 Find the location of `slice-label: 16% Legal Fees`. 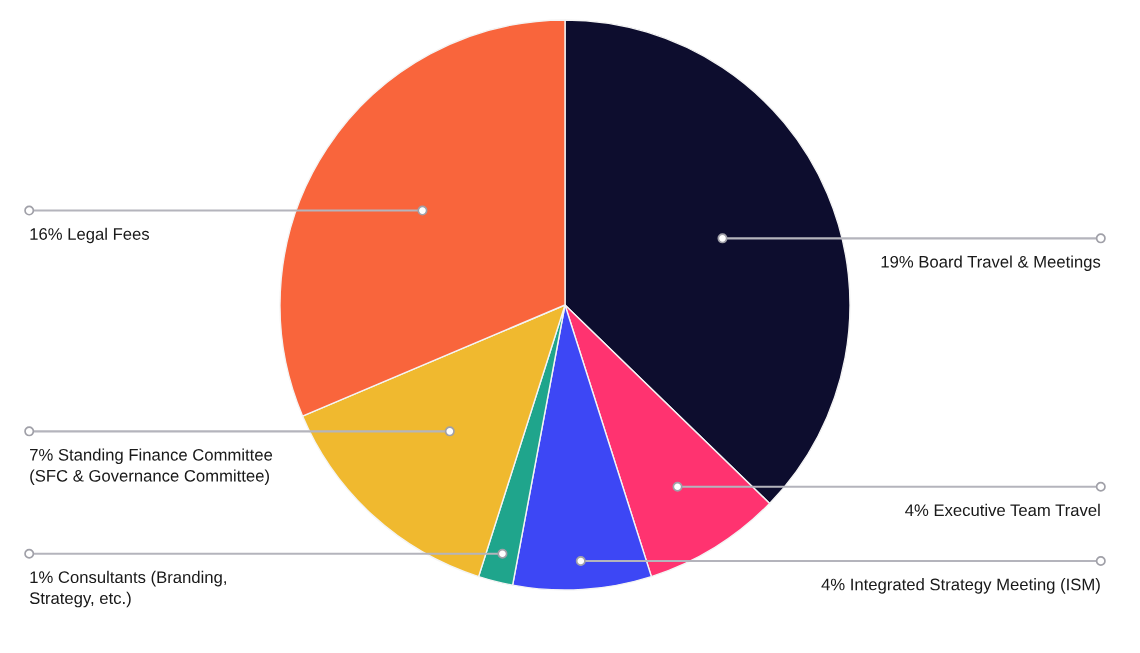

slice-label: 16% Legal Fees is located at coordinates (90, 235).